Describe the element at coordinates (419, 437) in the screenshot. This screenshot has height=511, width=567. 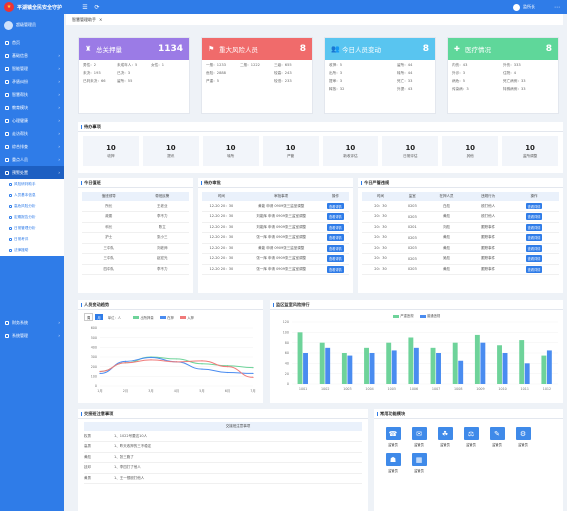
I see `quick-module-1: ✉ 监管员` at that location.